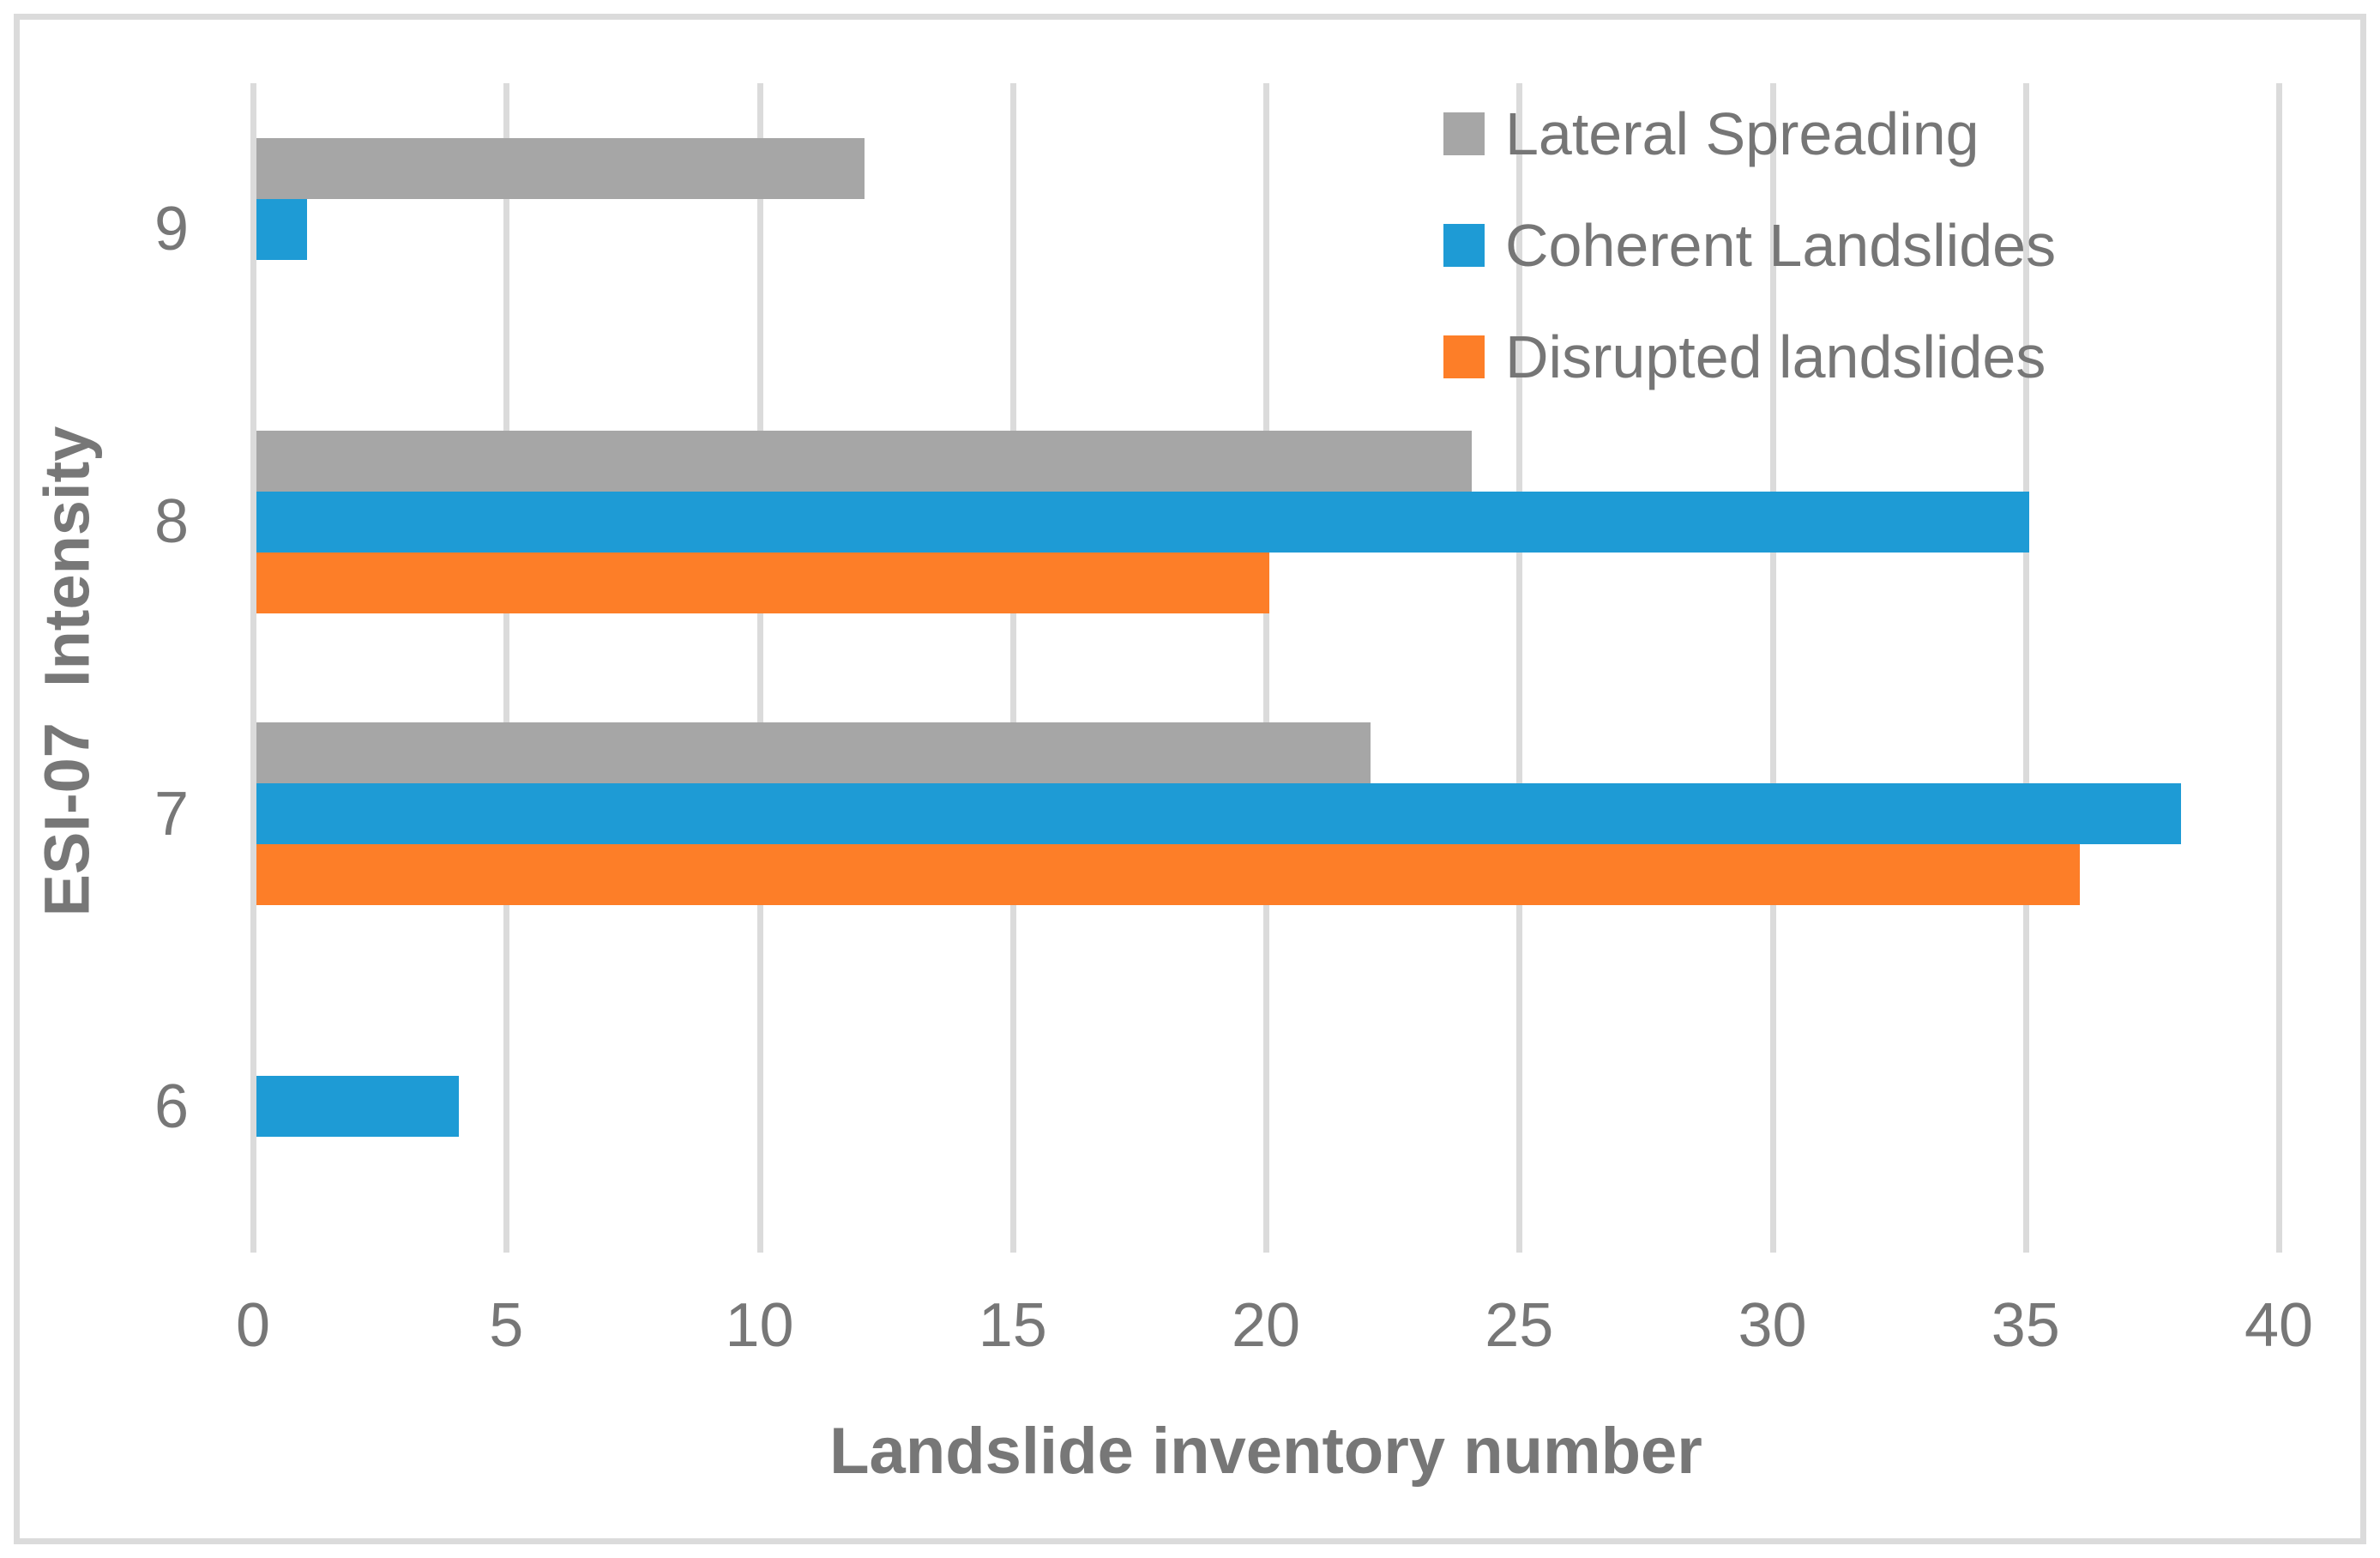 Image resolution: width=2380 pixels, height=1558 pixels. What do you see at coordinates (1773, 1325) in the screenshot?
I see `x-tick-label-30: 30` at bounding box center [1773, 1325].